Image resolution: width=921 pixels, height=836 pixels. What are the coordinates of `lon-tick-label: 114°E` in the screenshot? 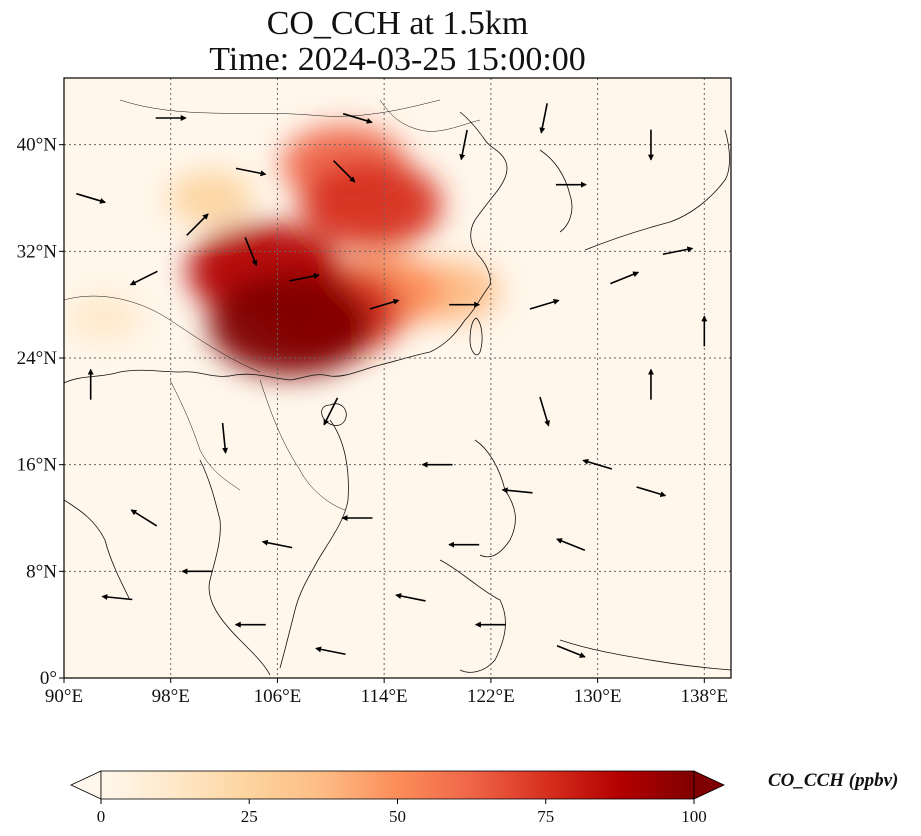 It's located at (384, 696).